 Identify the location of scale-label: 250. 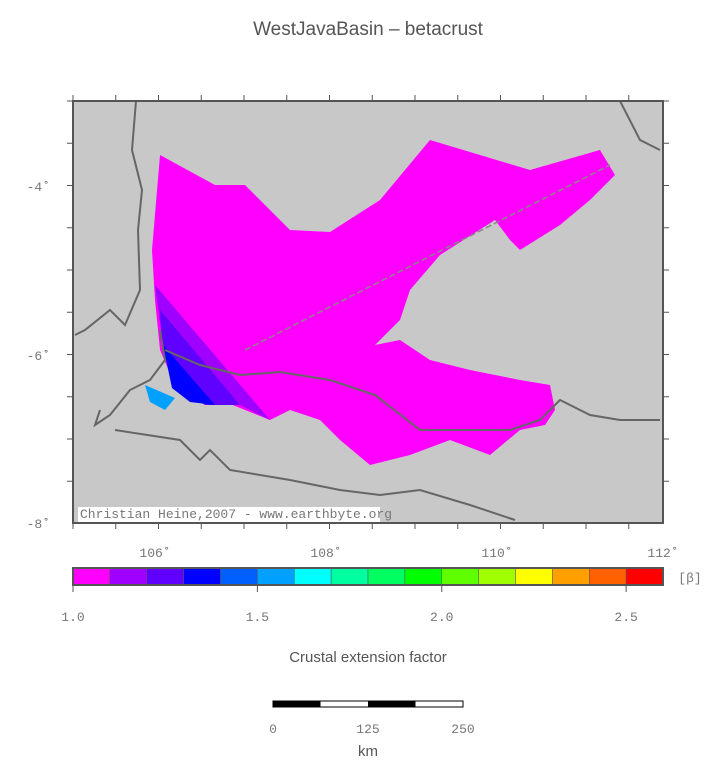
(462, 729).